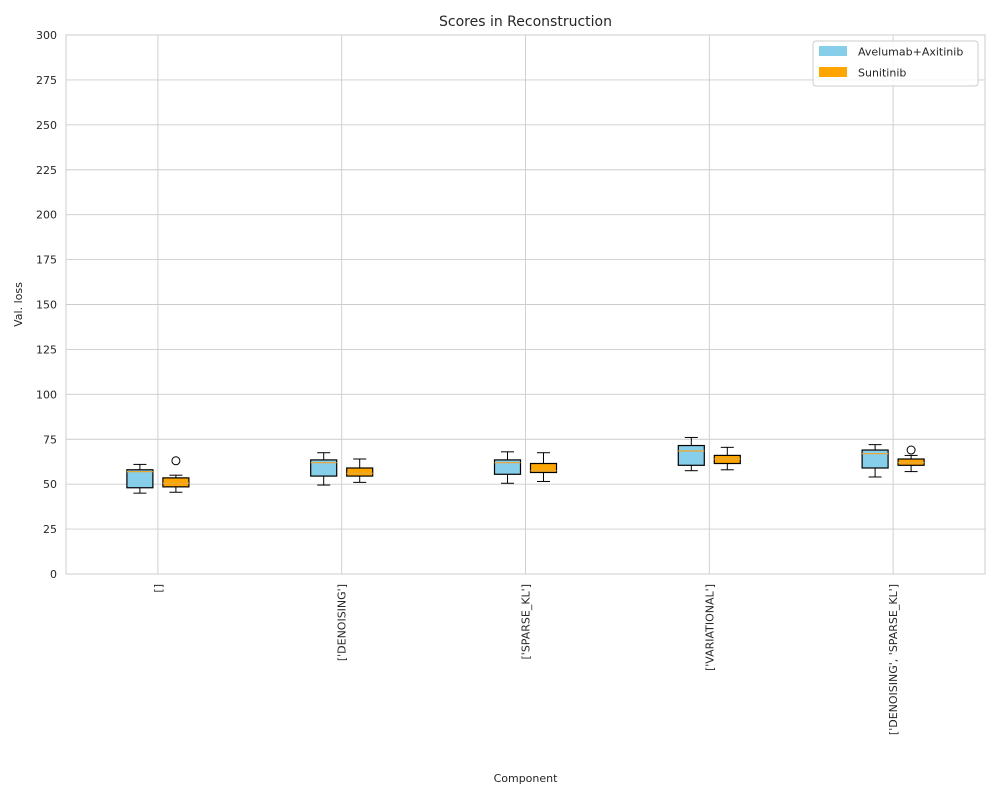  What do you see at coordinates (50, 484) in the screenshot?
I see `y-tick-label: 50` at bounding box center [50, 484].